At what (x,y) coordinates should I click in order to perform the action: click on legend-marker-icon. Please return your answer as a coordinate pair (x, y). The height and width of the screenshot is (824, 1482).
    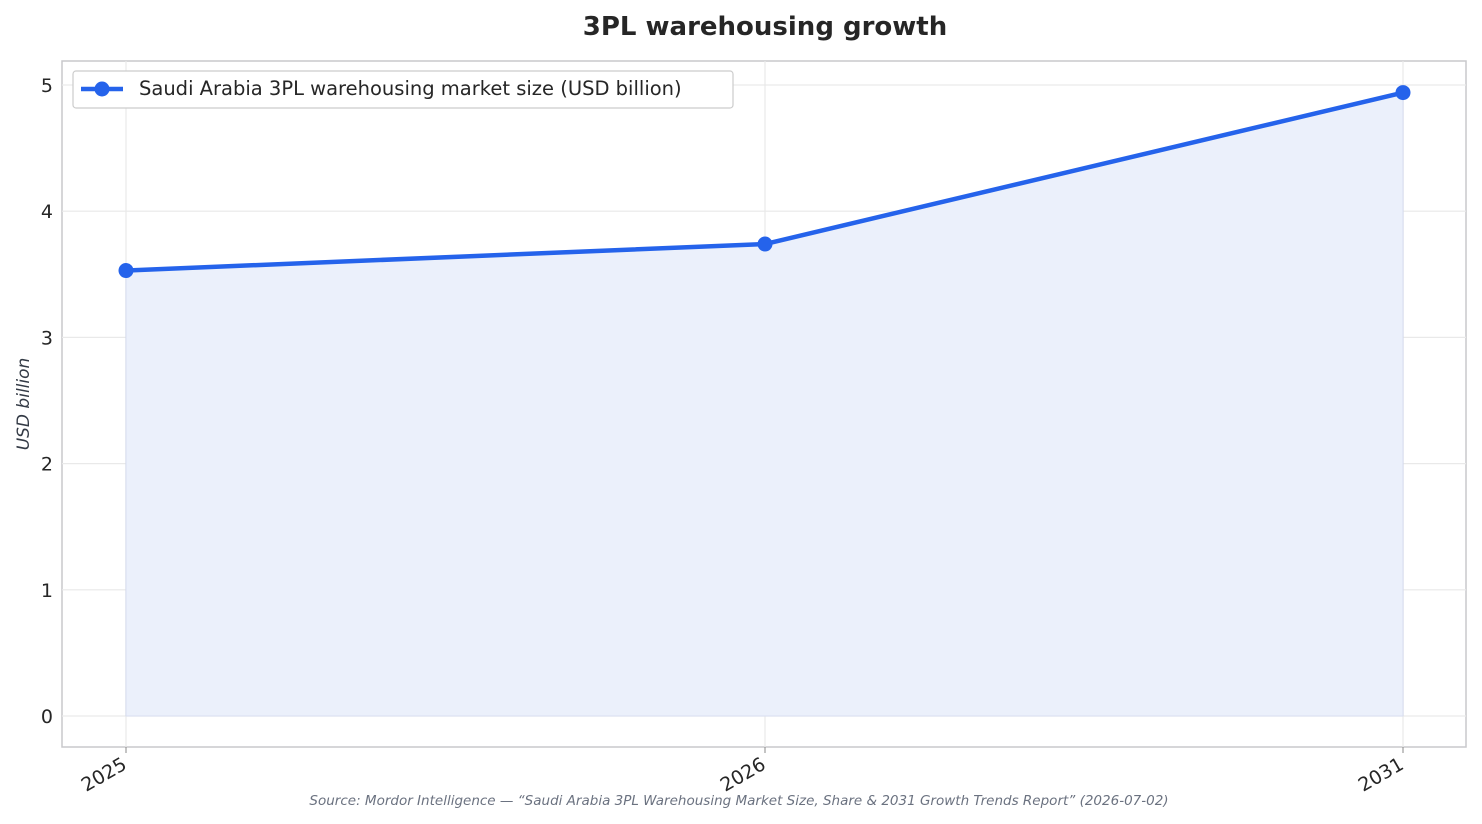
    Looking at the image, I should click on (102, 89).